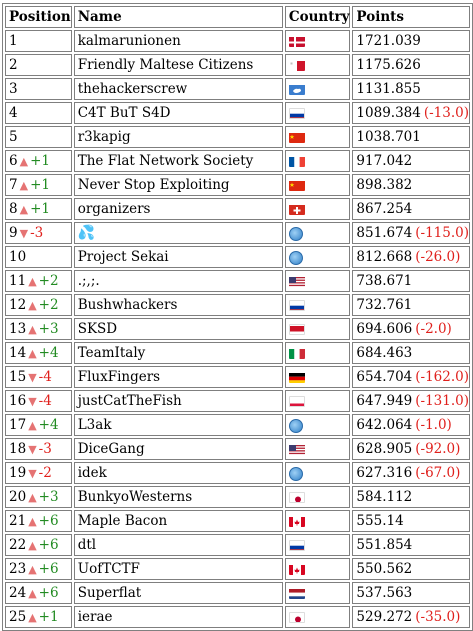 This screenshot has height=631, width=473. I want to click on points-cell: 1175.626, so click(411, 65).